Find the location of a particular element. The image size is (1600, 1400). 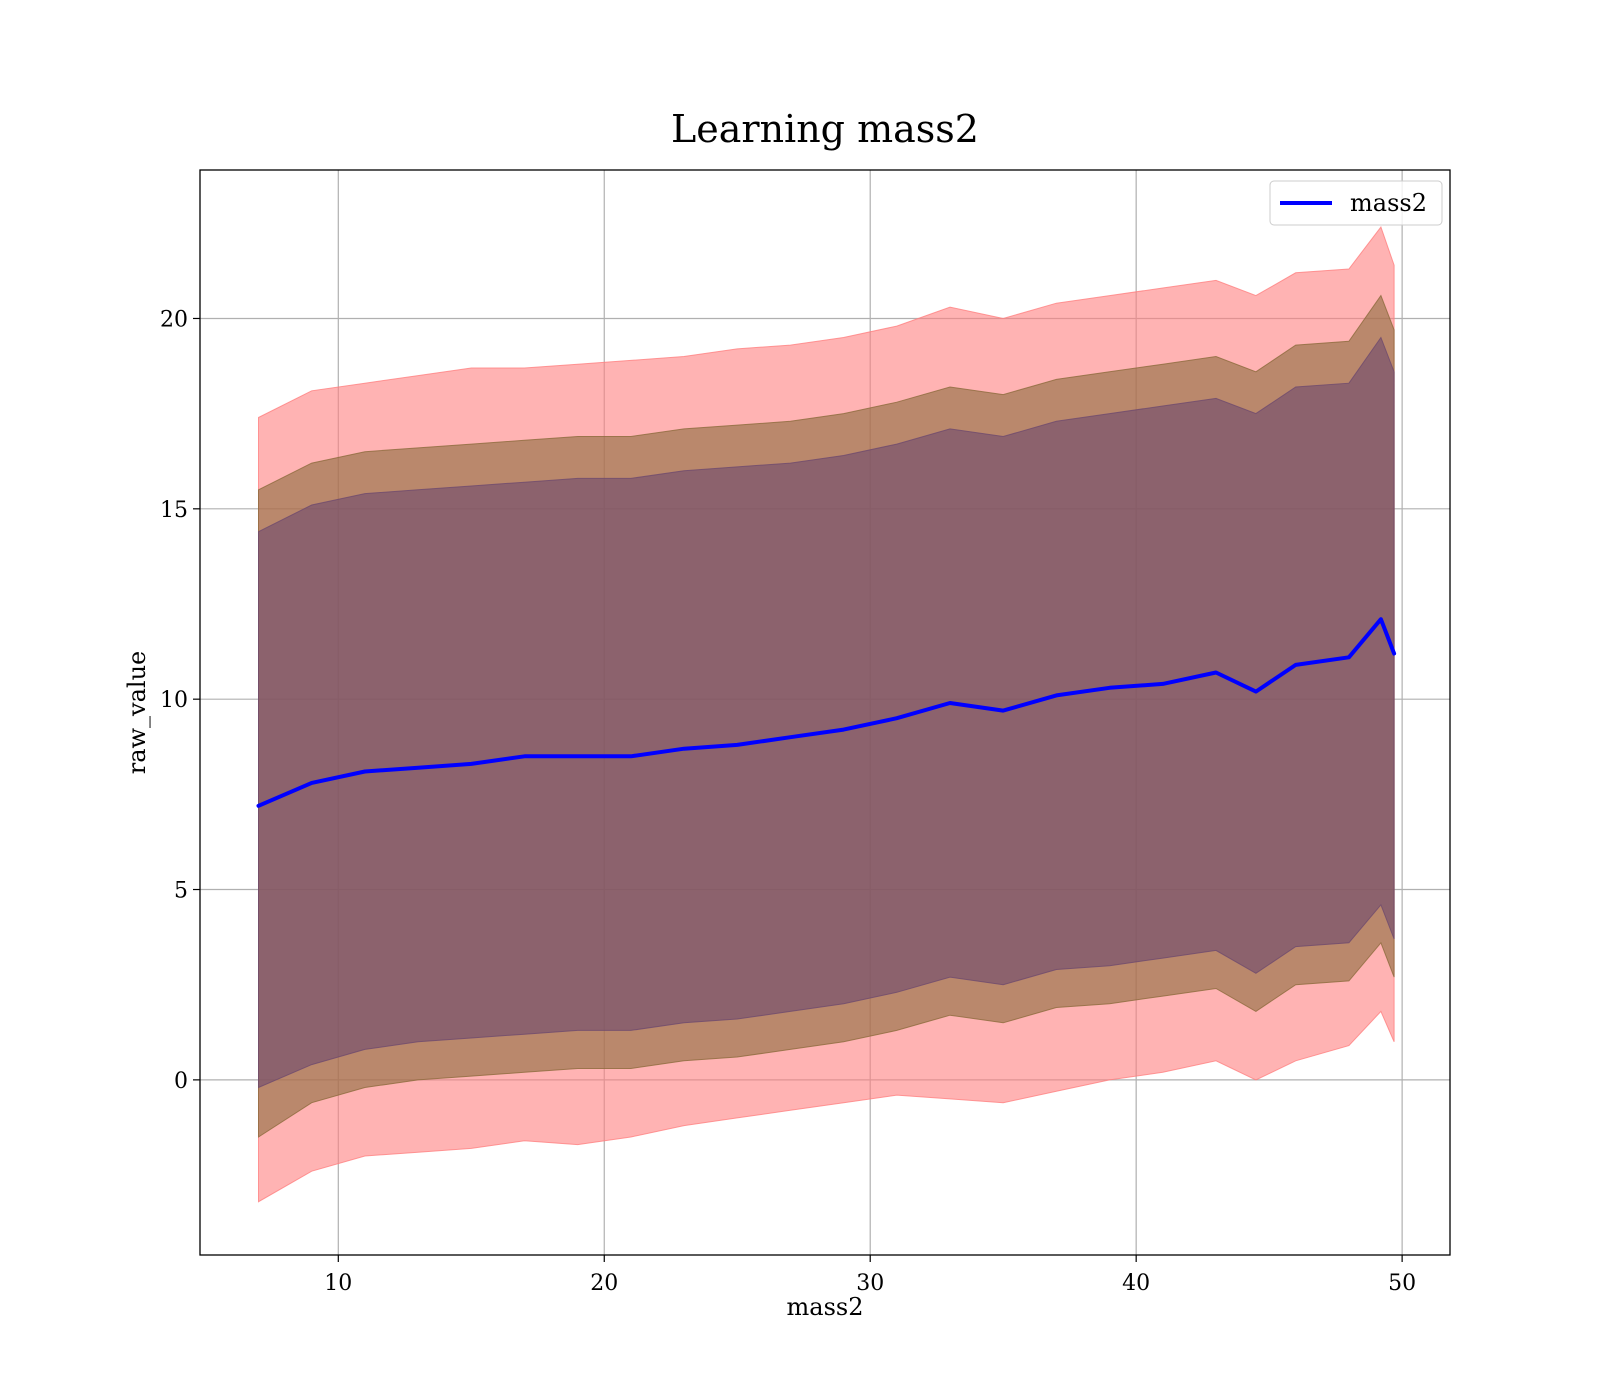

series-line-mass2 is located at coordinates (826, 712).